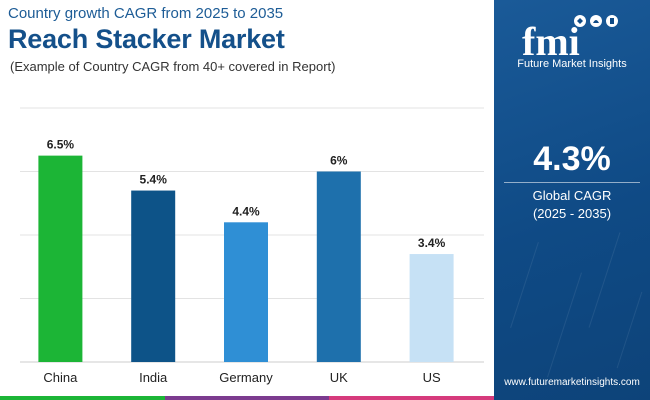 The height and width of the screenshot is (400, 650). Describe the element at coordinates (154, 180) in the screenshot. I see `bar-value-label: 5.4%` at that location.